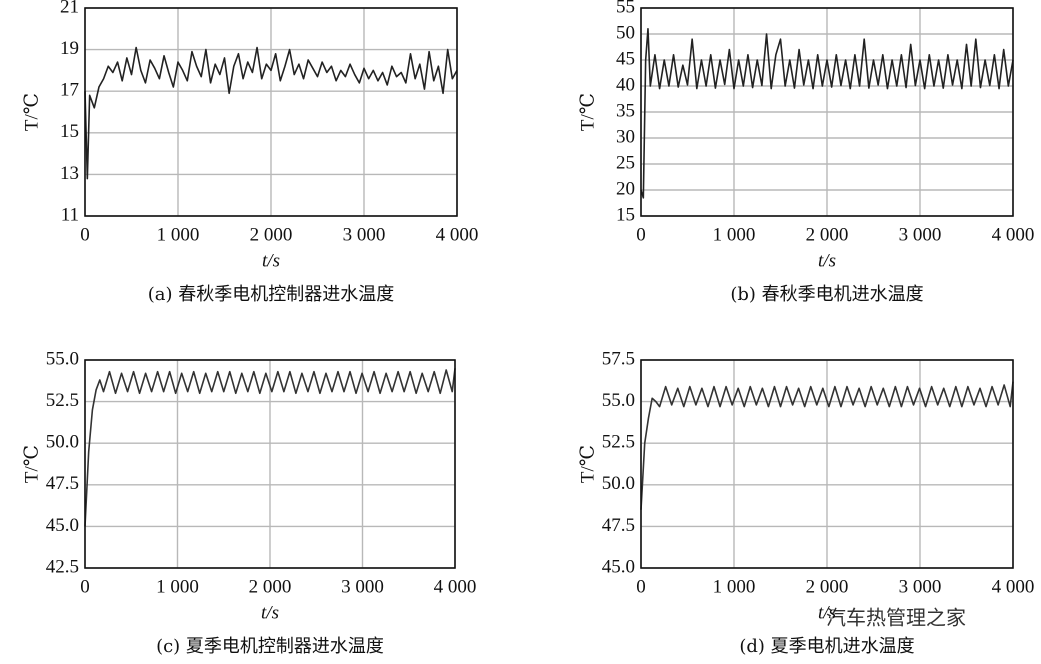  What do you see at coordinates (625, 188) in the screenshot?
I see `y-tick-label: 20` at bounding box center [625, 188].